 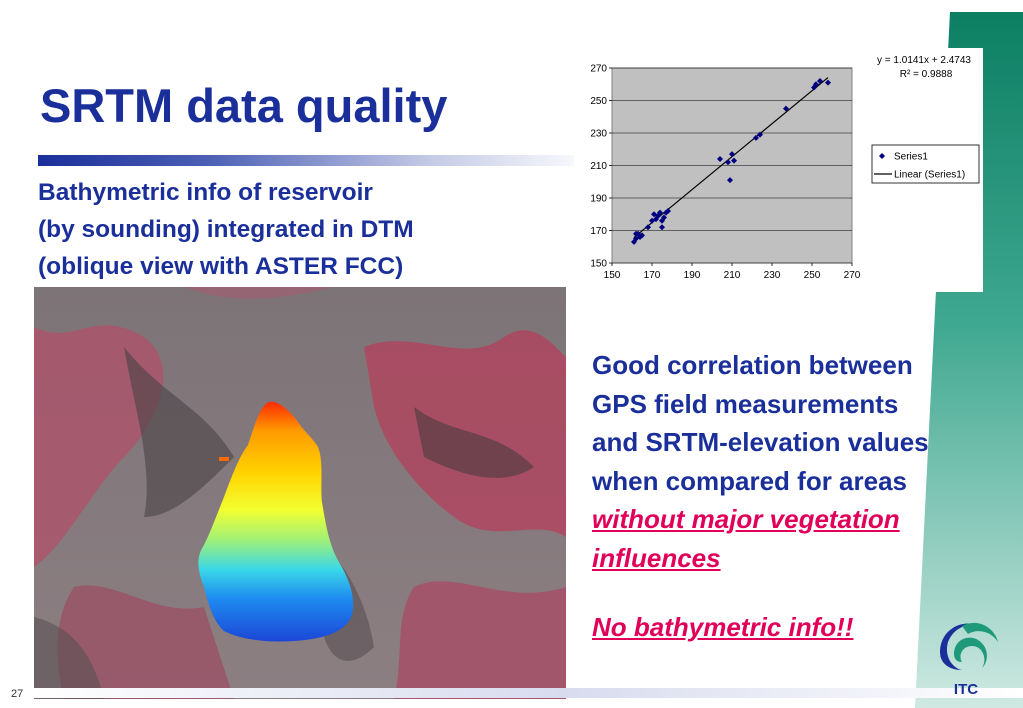 What do you see at coordinates (925, 164) in the screenshot?
I see `legend-box` at bounding box center [925, 164].